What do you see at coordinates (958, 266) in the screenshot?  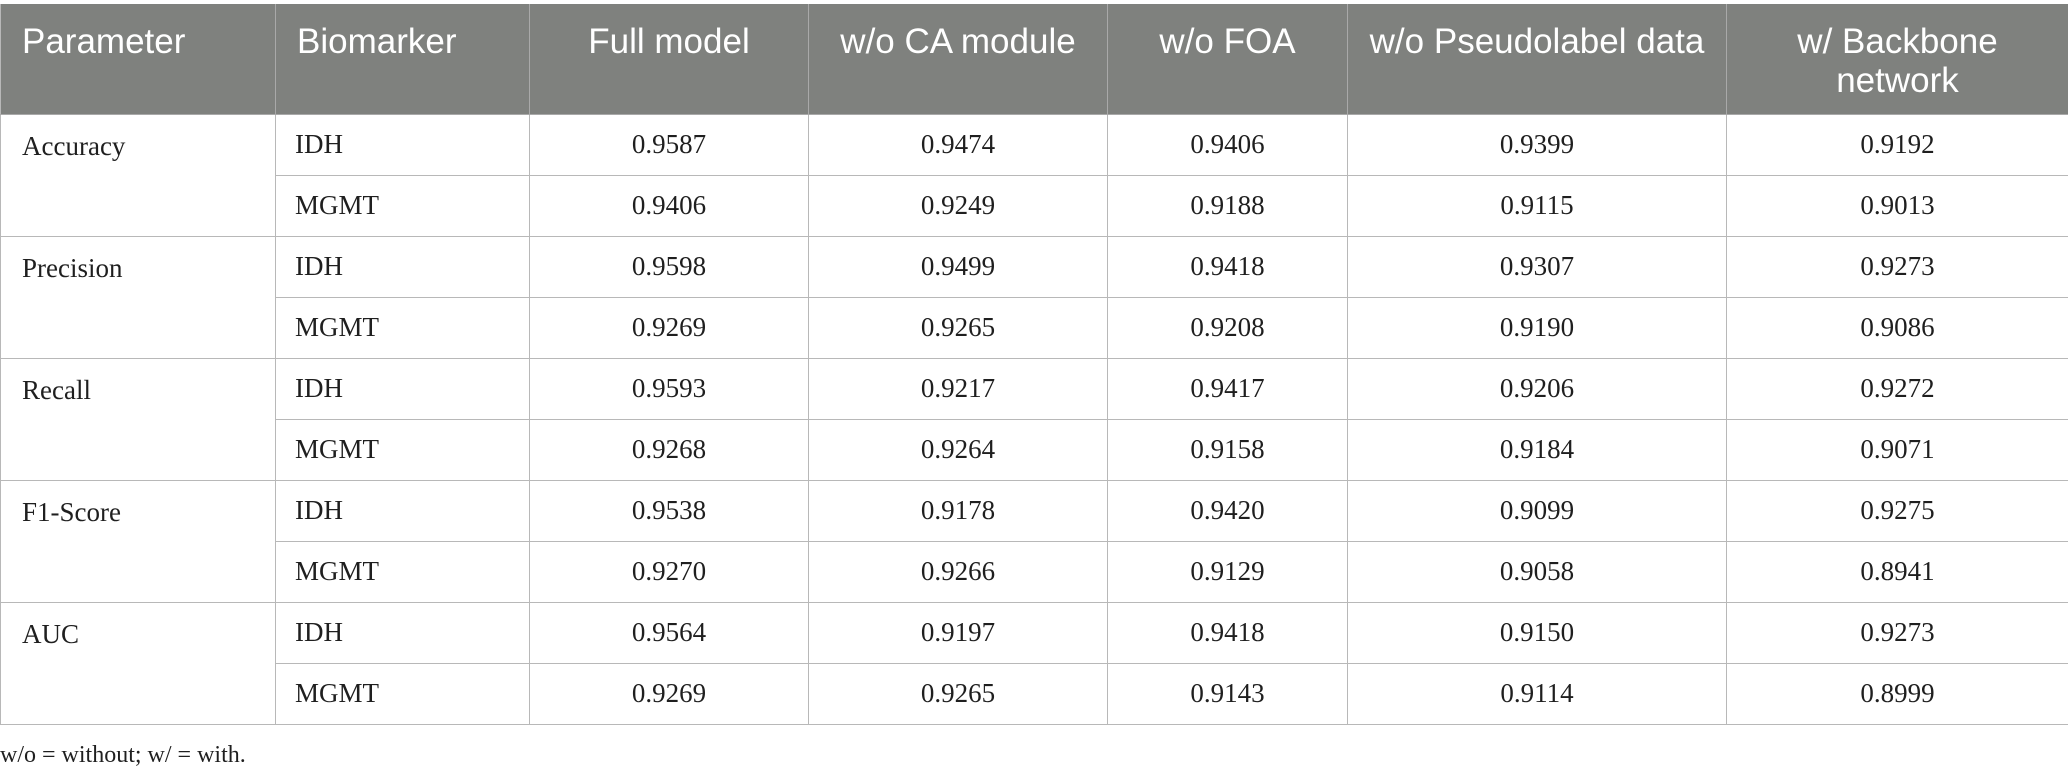 I see `value-cell: 0.9499` at bounding box center [958, 266].